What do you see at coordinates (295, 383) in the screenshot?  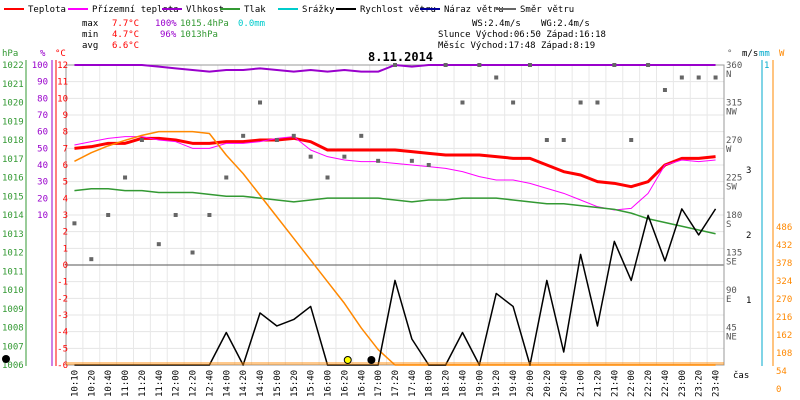 I see `x-tick-label: 15:20` at bounding box center [295, 383].